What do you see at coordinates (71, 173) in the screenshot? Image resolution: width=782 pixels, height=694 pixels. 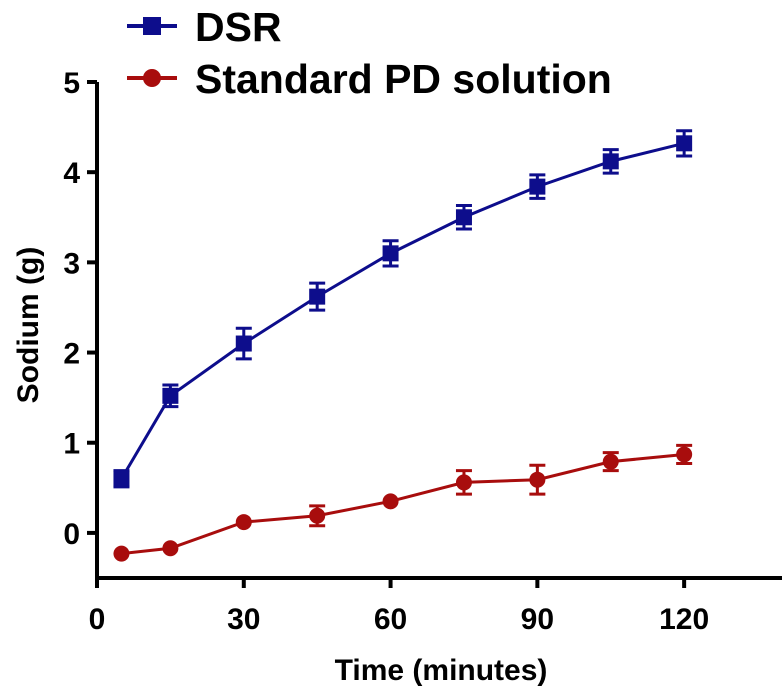 I see `y-tick-label: 4` at bounding box center [71, 173].